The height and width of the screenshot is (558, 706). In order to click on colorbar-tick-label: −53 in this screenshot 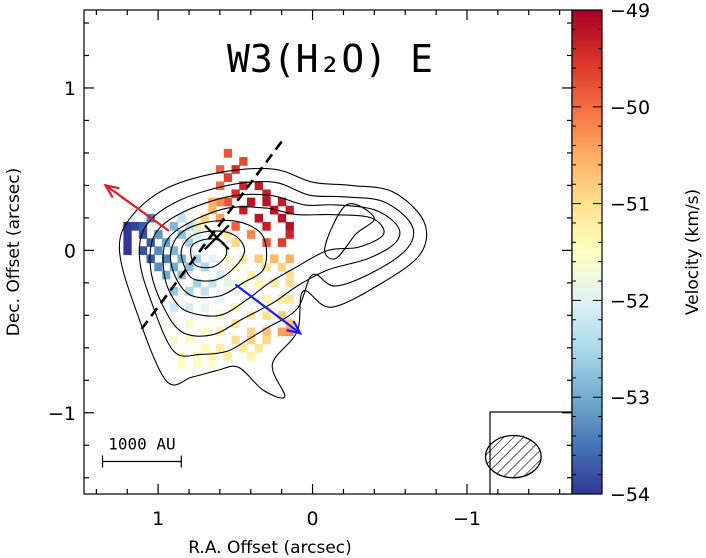, I will do `click(630, 398)`.